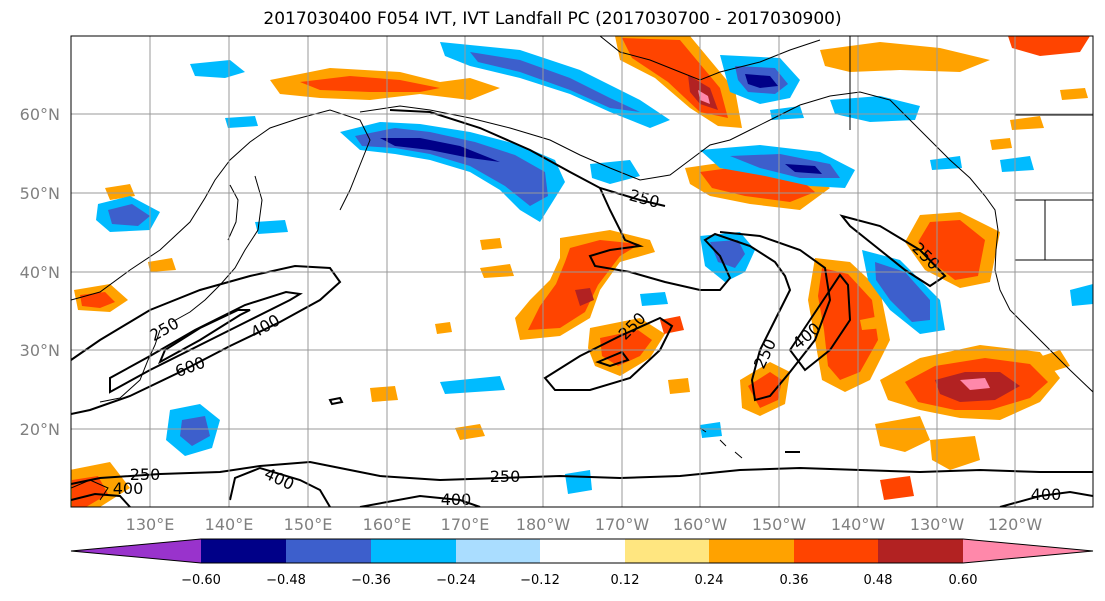 The image size is (1105, 601). I want to click on lon-label: 130°W, so click(937, 524).